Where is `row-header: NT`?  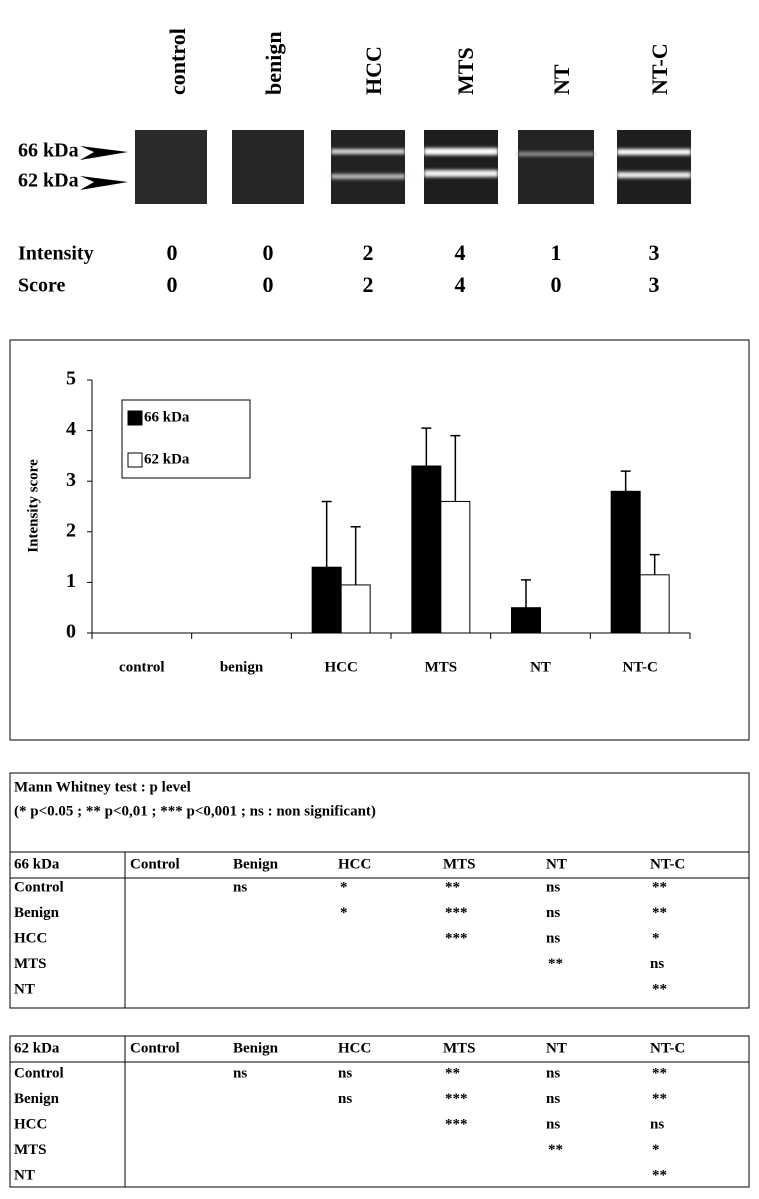
row-header: NT is located at coordinates (24, 989).